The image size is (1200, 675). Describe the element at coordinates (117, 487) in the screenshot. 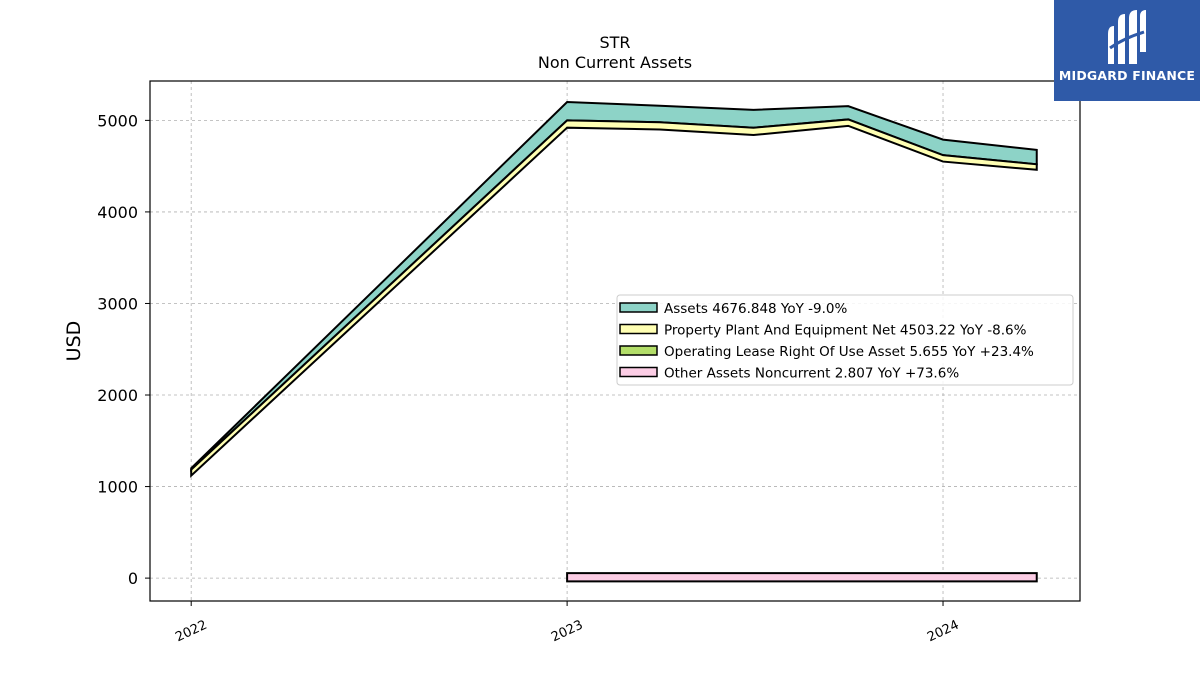

I see `y-tick-label: 1000` at that location.